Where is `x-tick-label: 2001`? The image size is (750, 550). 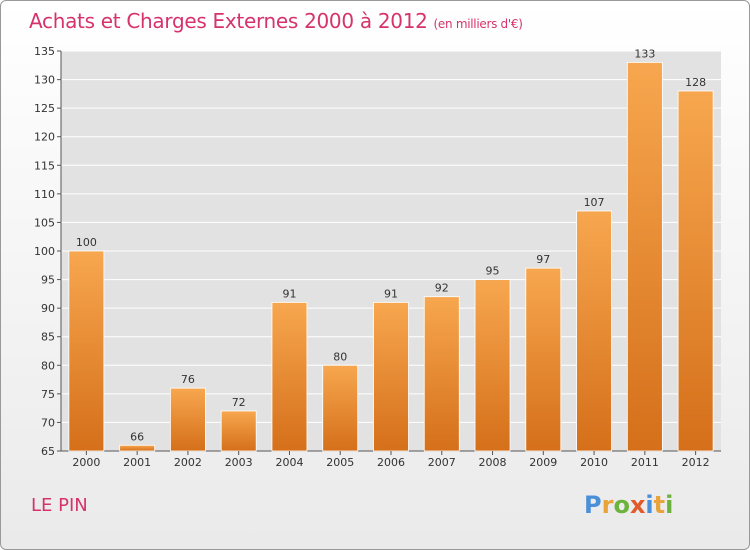
x-tick-label: 2001 is located at coordinates (137, 462).